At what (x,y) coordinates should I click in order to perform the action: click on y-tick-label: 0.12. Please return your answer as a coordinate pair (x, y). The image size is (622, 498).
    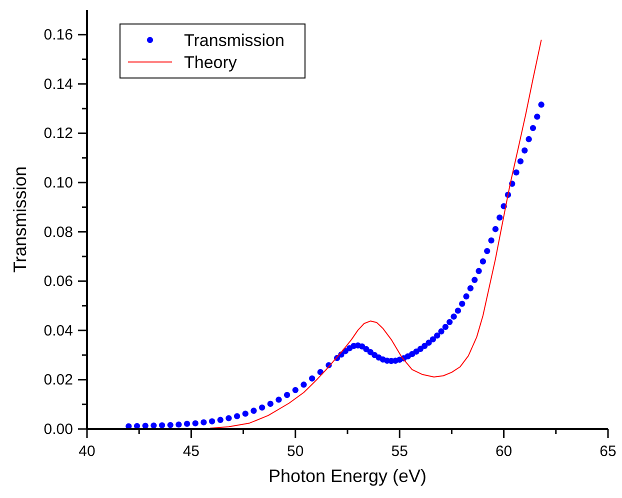
    Looking at the image, I should click on (58, 133).